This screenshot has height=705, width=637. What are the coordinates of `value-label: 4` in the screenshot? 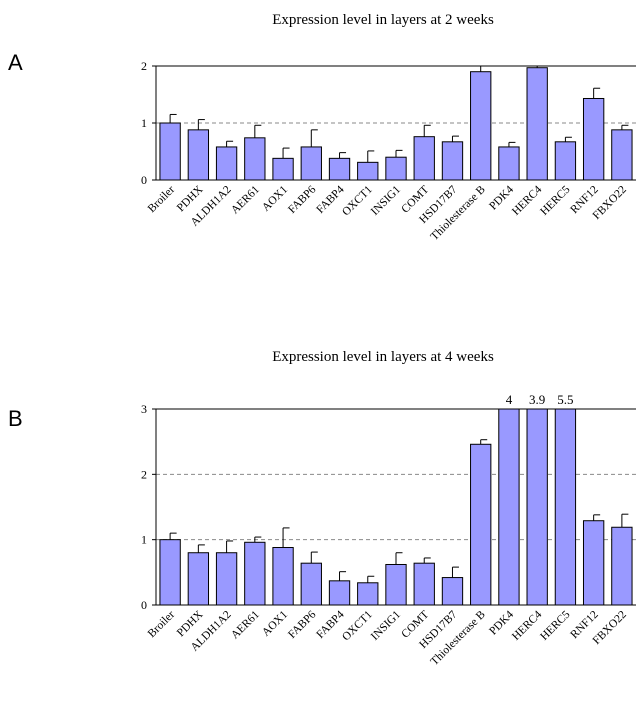 It's located at (509, 399).